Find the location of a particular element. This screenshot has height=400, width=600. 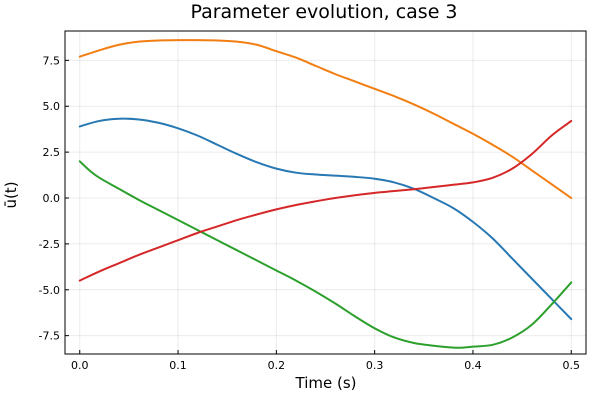

x-tick-label: 0.4 is located at coordinates (473, 365).